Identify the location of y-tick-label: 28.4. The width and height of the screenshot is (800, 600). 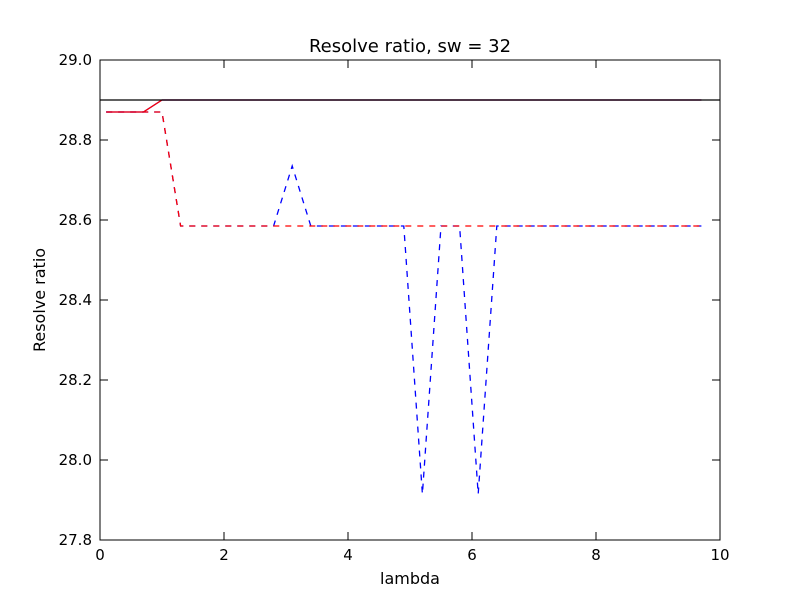
(75, 300).